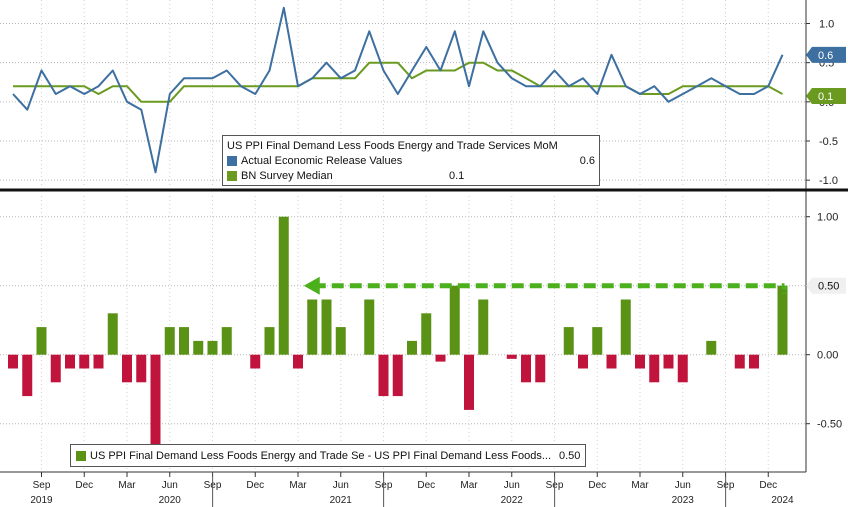  What do you see at coordinates (827, 218) in the screenshot?
I see `bottom-y-tick-label: 1.00` at bounding box center [827, 218].